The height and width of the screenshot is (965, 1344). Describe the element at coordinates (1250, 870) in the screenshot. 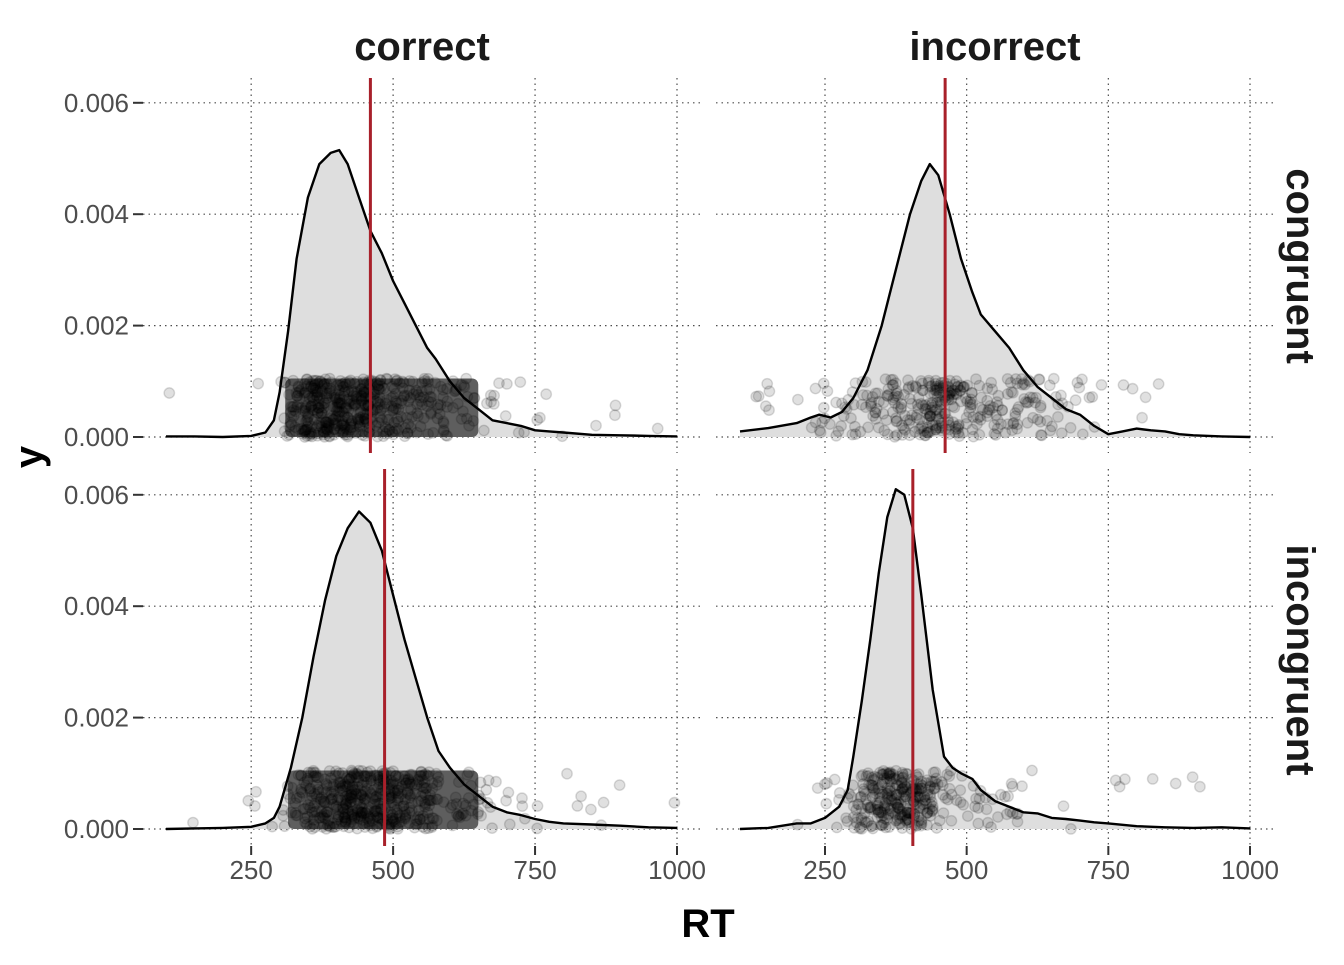

I see `x-tick-label: 1000` at that location.